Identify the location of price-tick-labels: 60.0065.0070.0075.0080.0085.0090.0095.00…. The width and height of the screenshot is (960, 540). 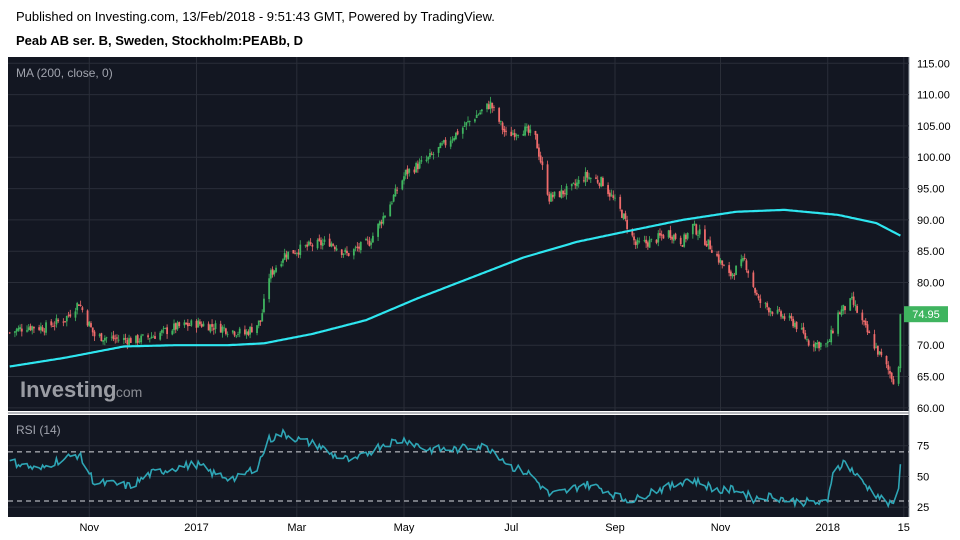
(934, 236).